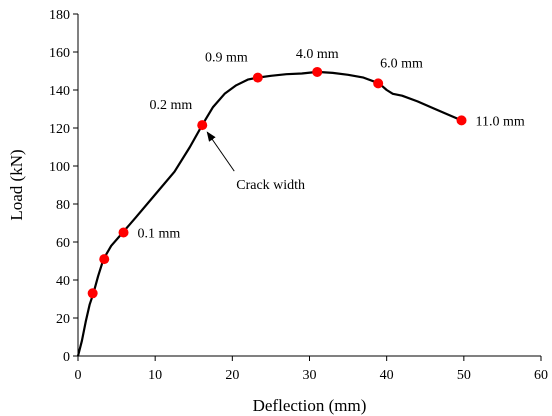  What do you see at coordinates (220, 151) in the screenshot?
I see `callout-arrow` at bounding box center [220, 151].